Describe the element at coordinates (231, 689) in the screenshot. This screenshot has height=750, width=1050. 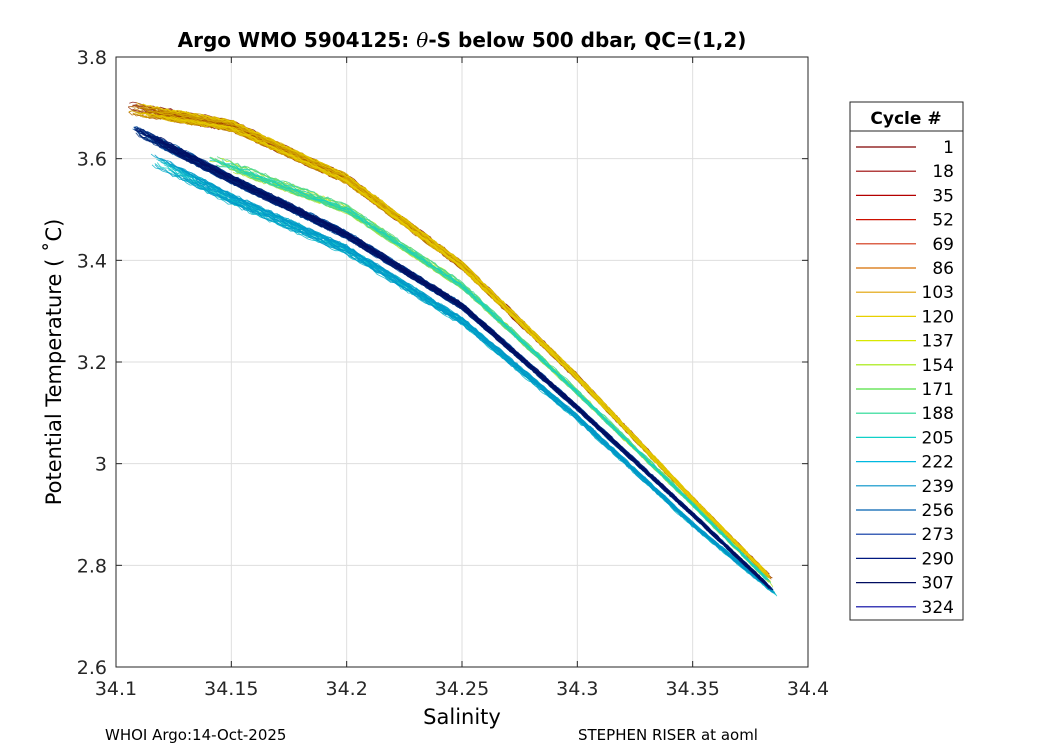
I see `x-tick-label: 34.15` at that location.